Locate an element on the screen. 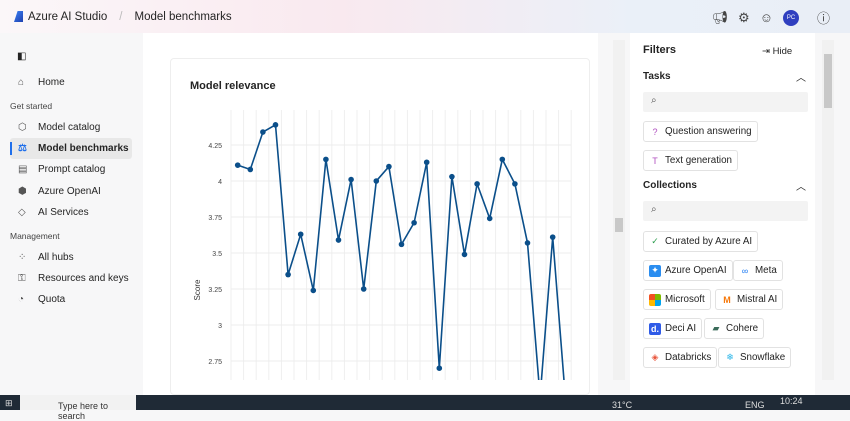 The width and height of the screenshot is (850, 421). sidebar-item-label: Prompt catalog is located at coordinates (72, 169).